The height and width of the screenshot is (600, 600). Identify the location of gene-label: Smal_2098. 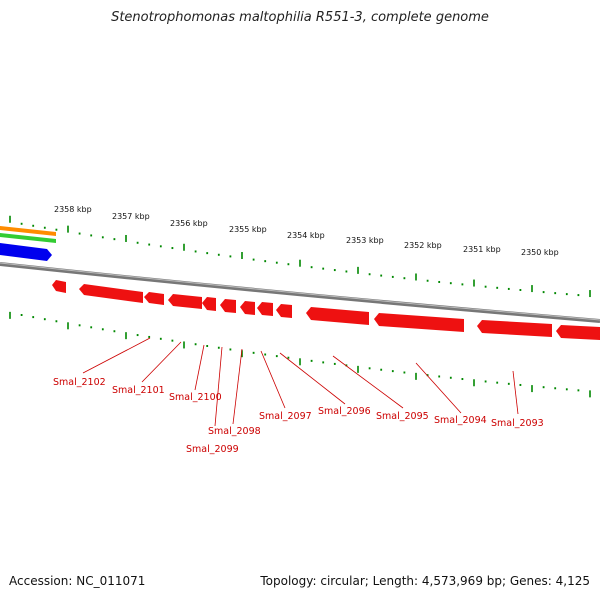
(234, 431).